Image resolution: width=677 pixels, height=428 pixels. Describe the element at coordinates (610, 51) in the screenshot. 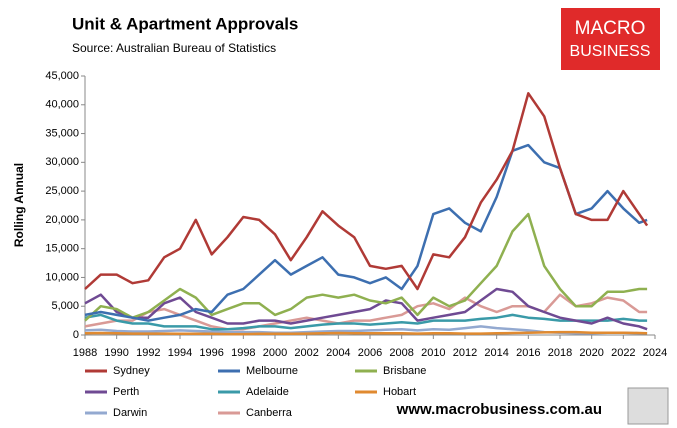

I see `logo-text: BUSINESS` at that location.